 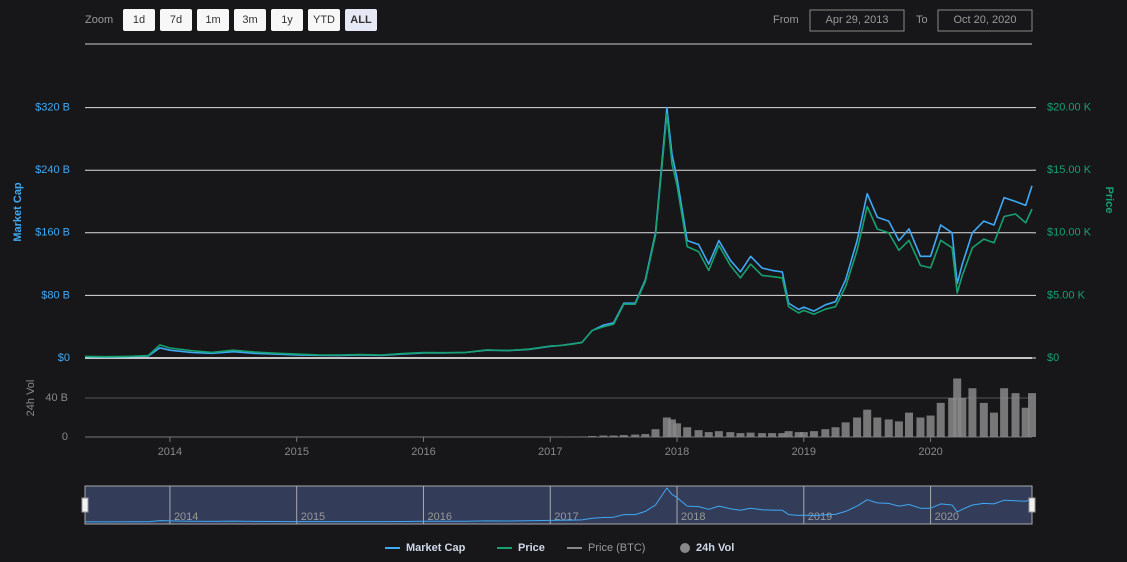 I want to click on x-tick-label: 2020, so click(x=930, y=452).